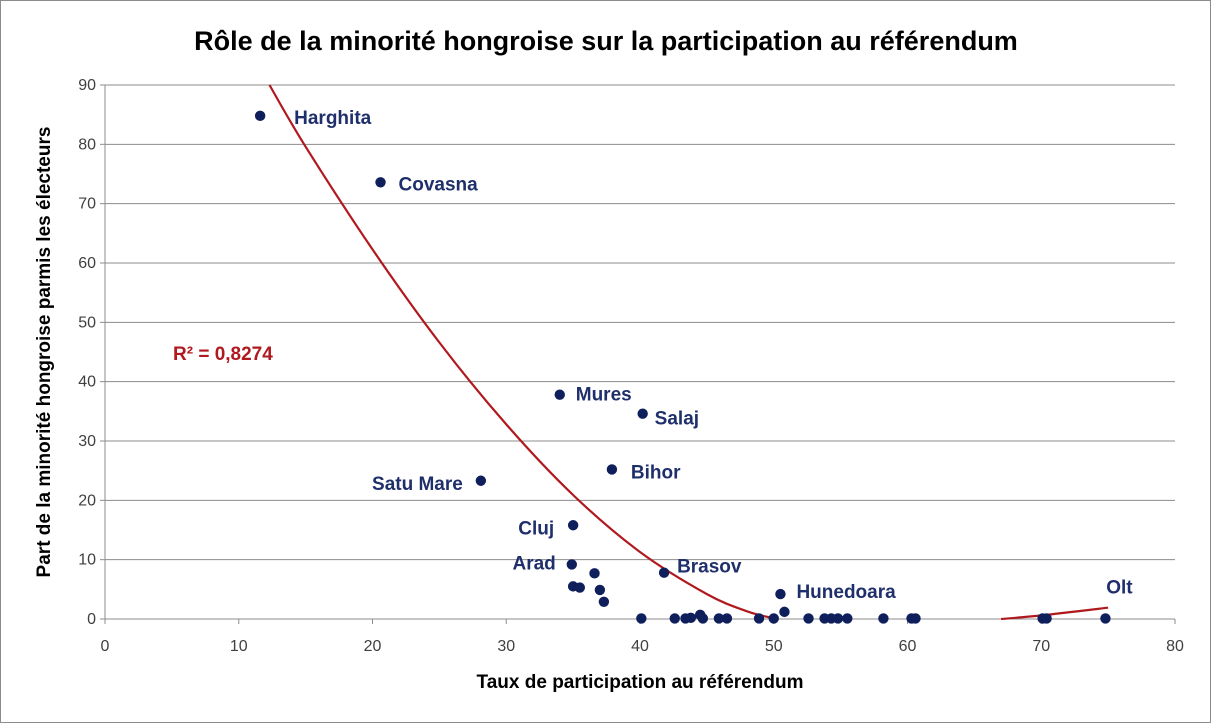 The width and height of the screenshot is (1211, 723). I want to click on x-tick-label: 40, so click(640, 646).